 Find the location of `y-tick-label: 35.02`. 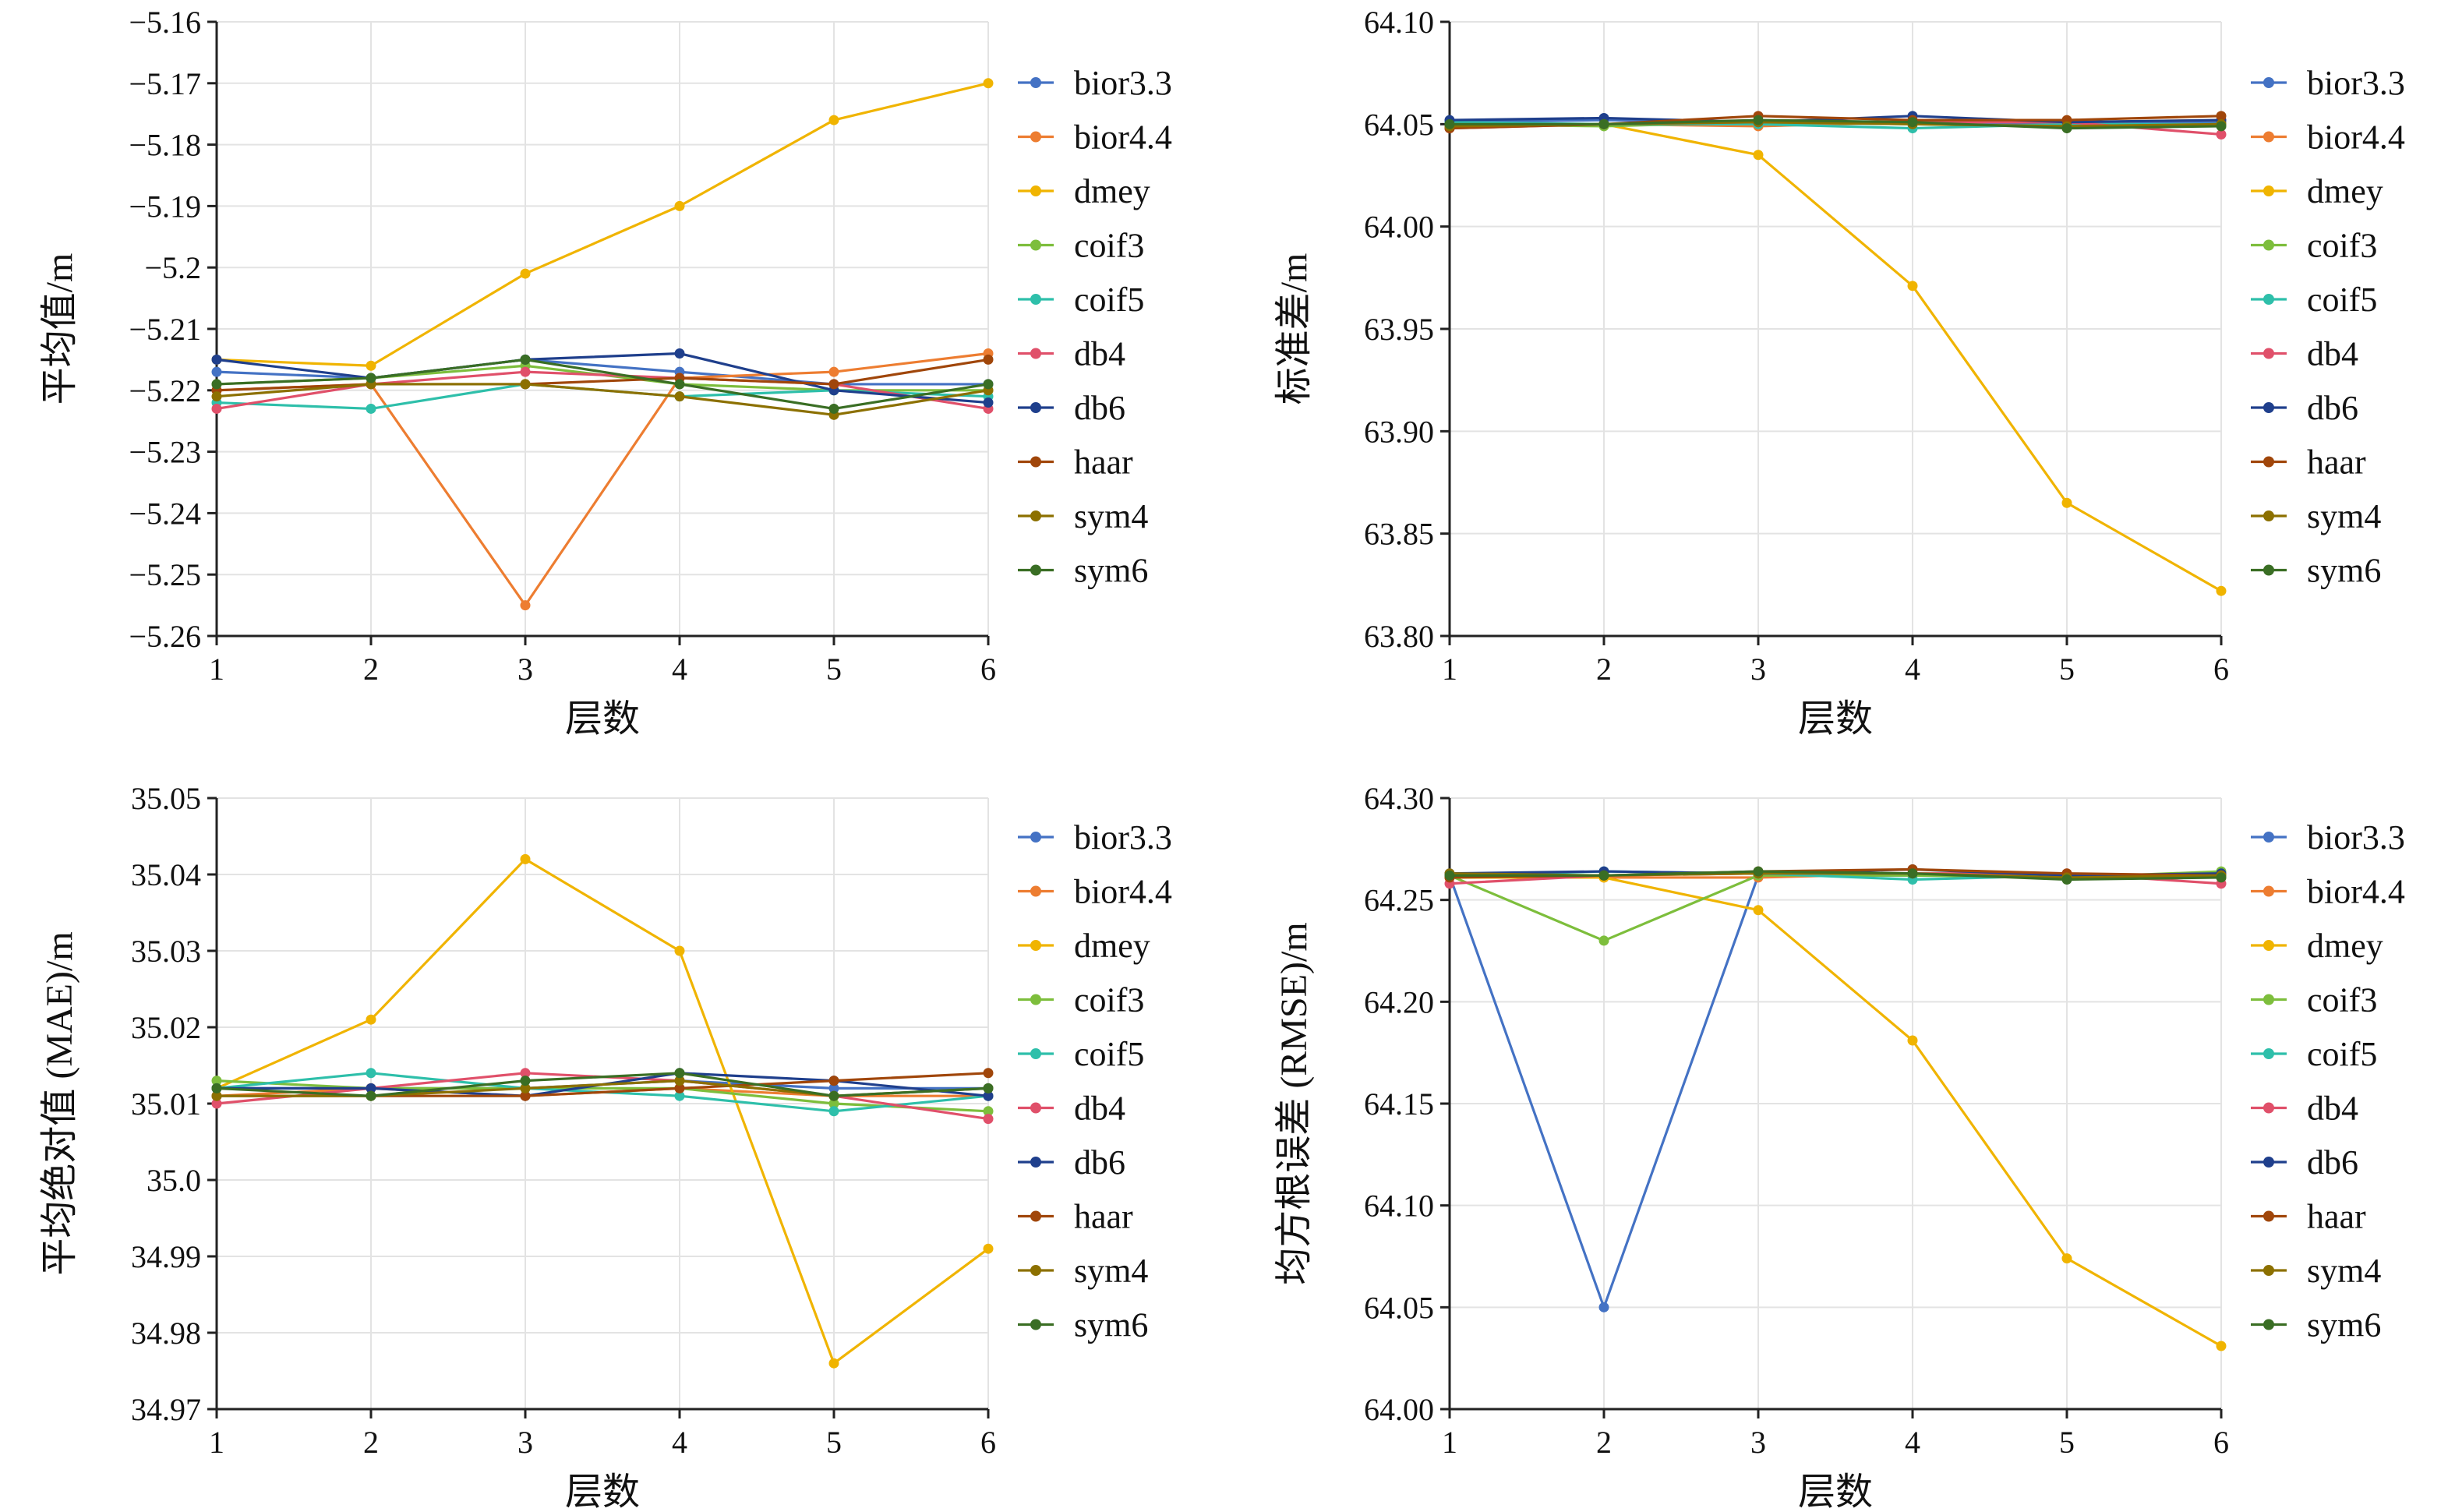

y-tick-label: 35.02 is located at coordinates (166, 1027).